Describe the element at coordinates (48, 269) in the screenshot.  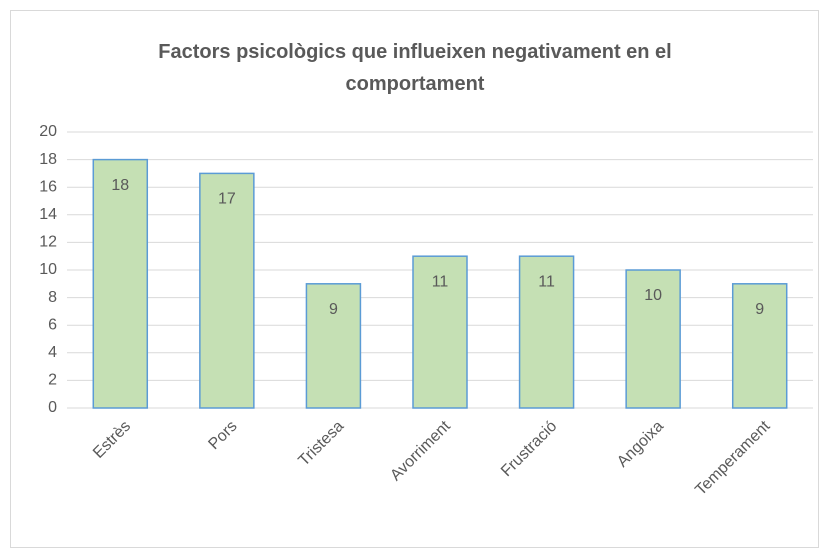
I see `y-tick-label: 10` at that location.